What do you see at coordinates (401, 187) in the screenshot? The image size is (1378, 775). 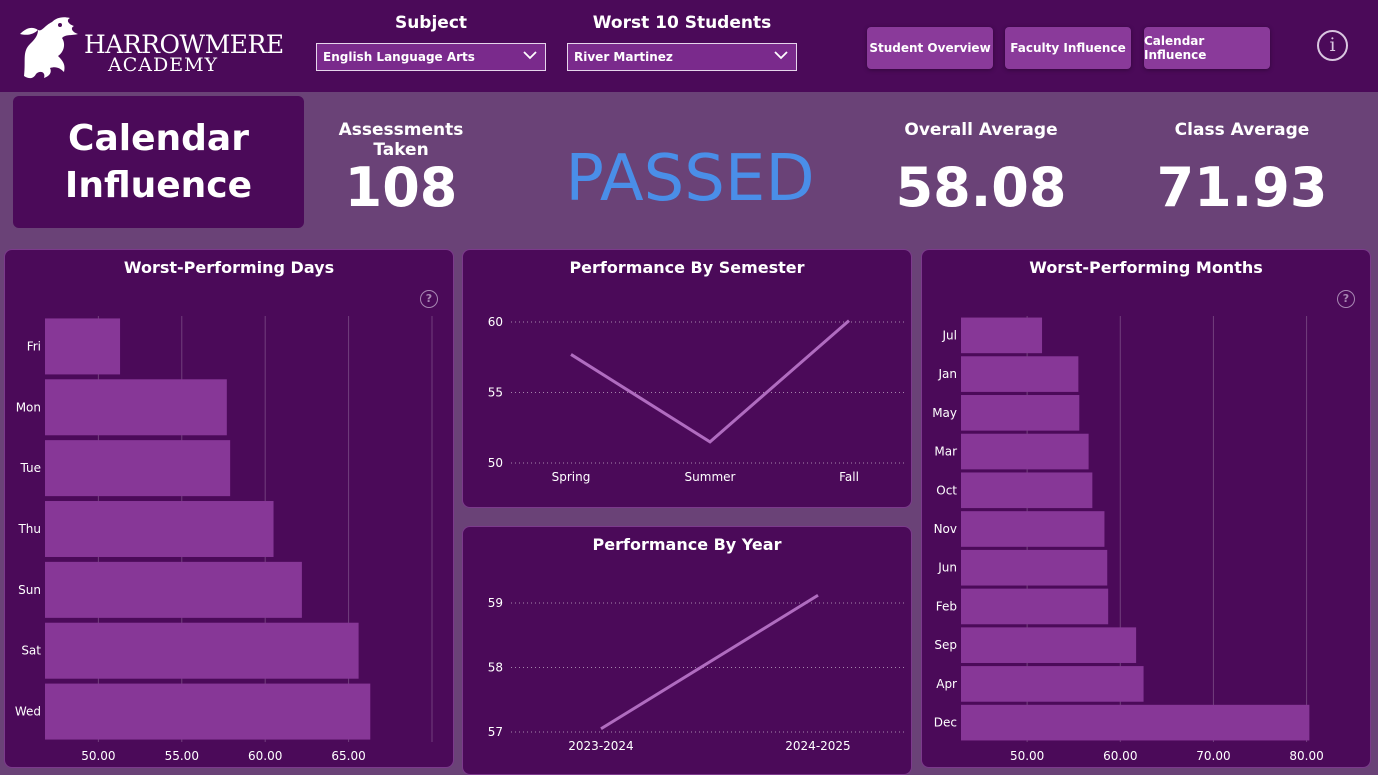 I see `assessments-taken-value: 108` at bounding box center [401, 187].